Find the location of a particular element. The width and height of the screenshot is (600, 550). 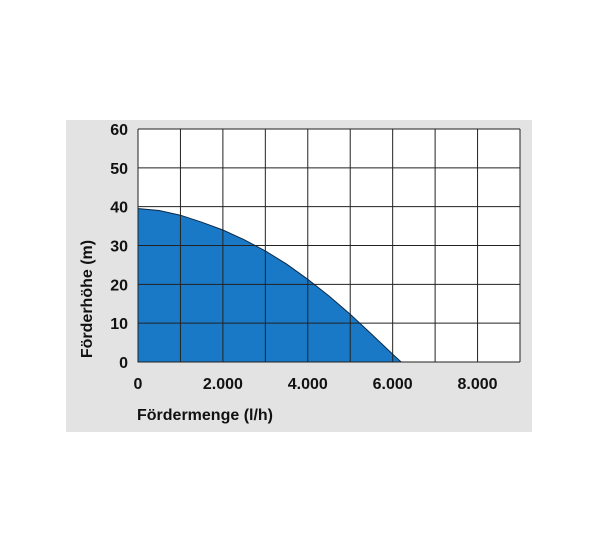

y-tick-label: 50 is located at coordinates (119, 169).